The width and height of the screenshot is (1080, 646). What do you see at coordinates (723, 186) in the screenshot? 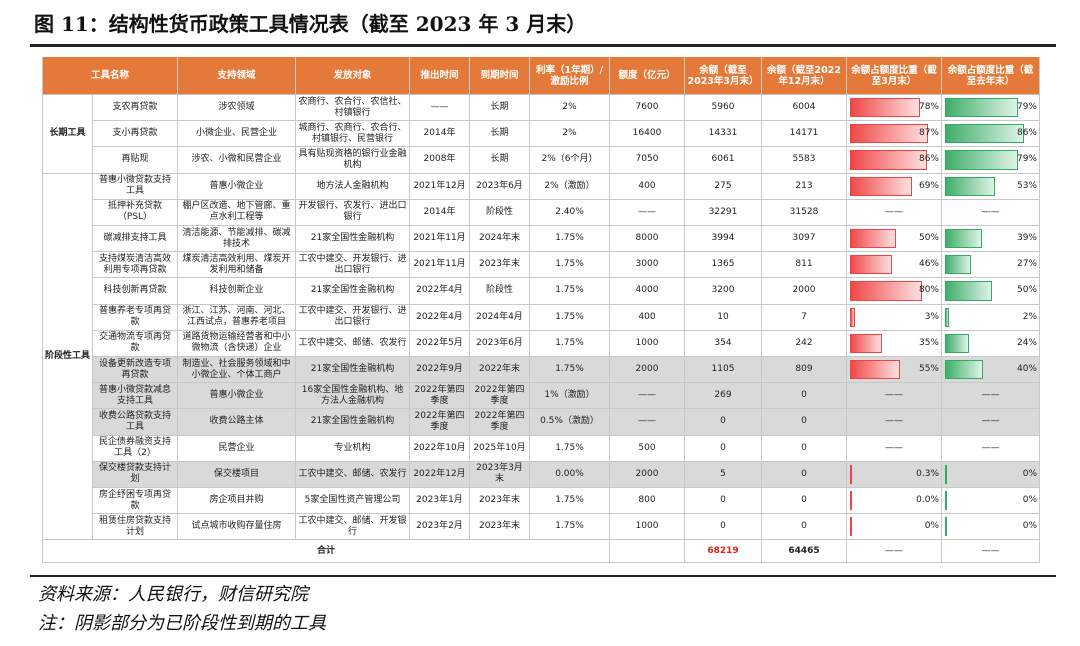
I see `cell: 275` at bounding box center [723, 186].